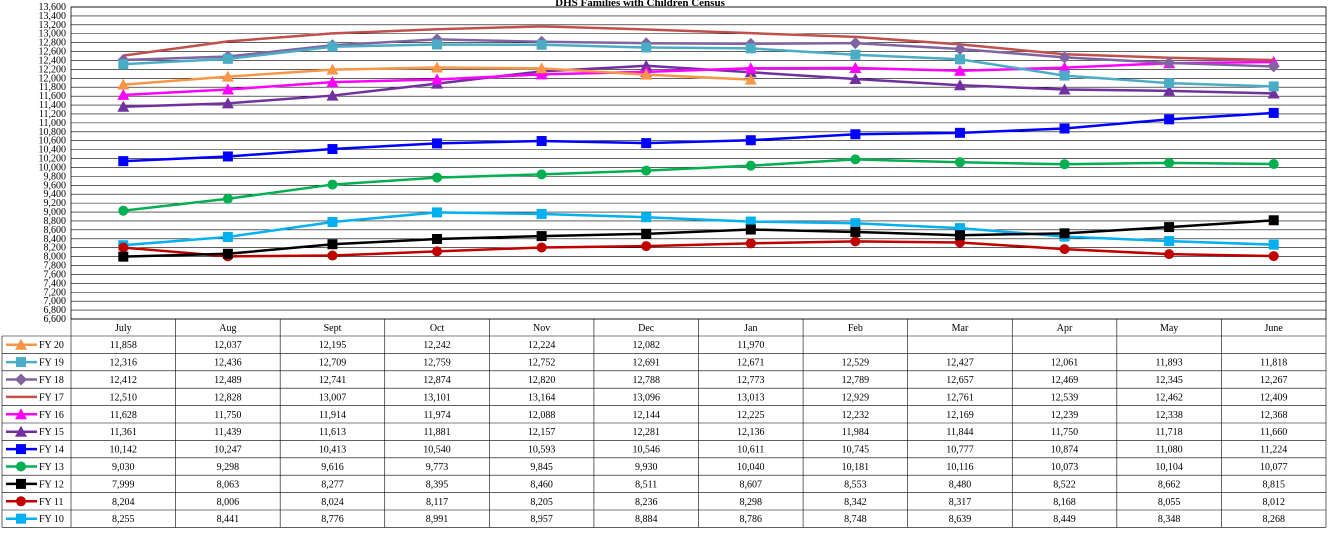 Image resolution: width=1340 pixels, height=533 pixels. Describe the element at coordinates (228, 380) in the screenshot. I see `table-cell: 12,489` at that location.